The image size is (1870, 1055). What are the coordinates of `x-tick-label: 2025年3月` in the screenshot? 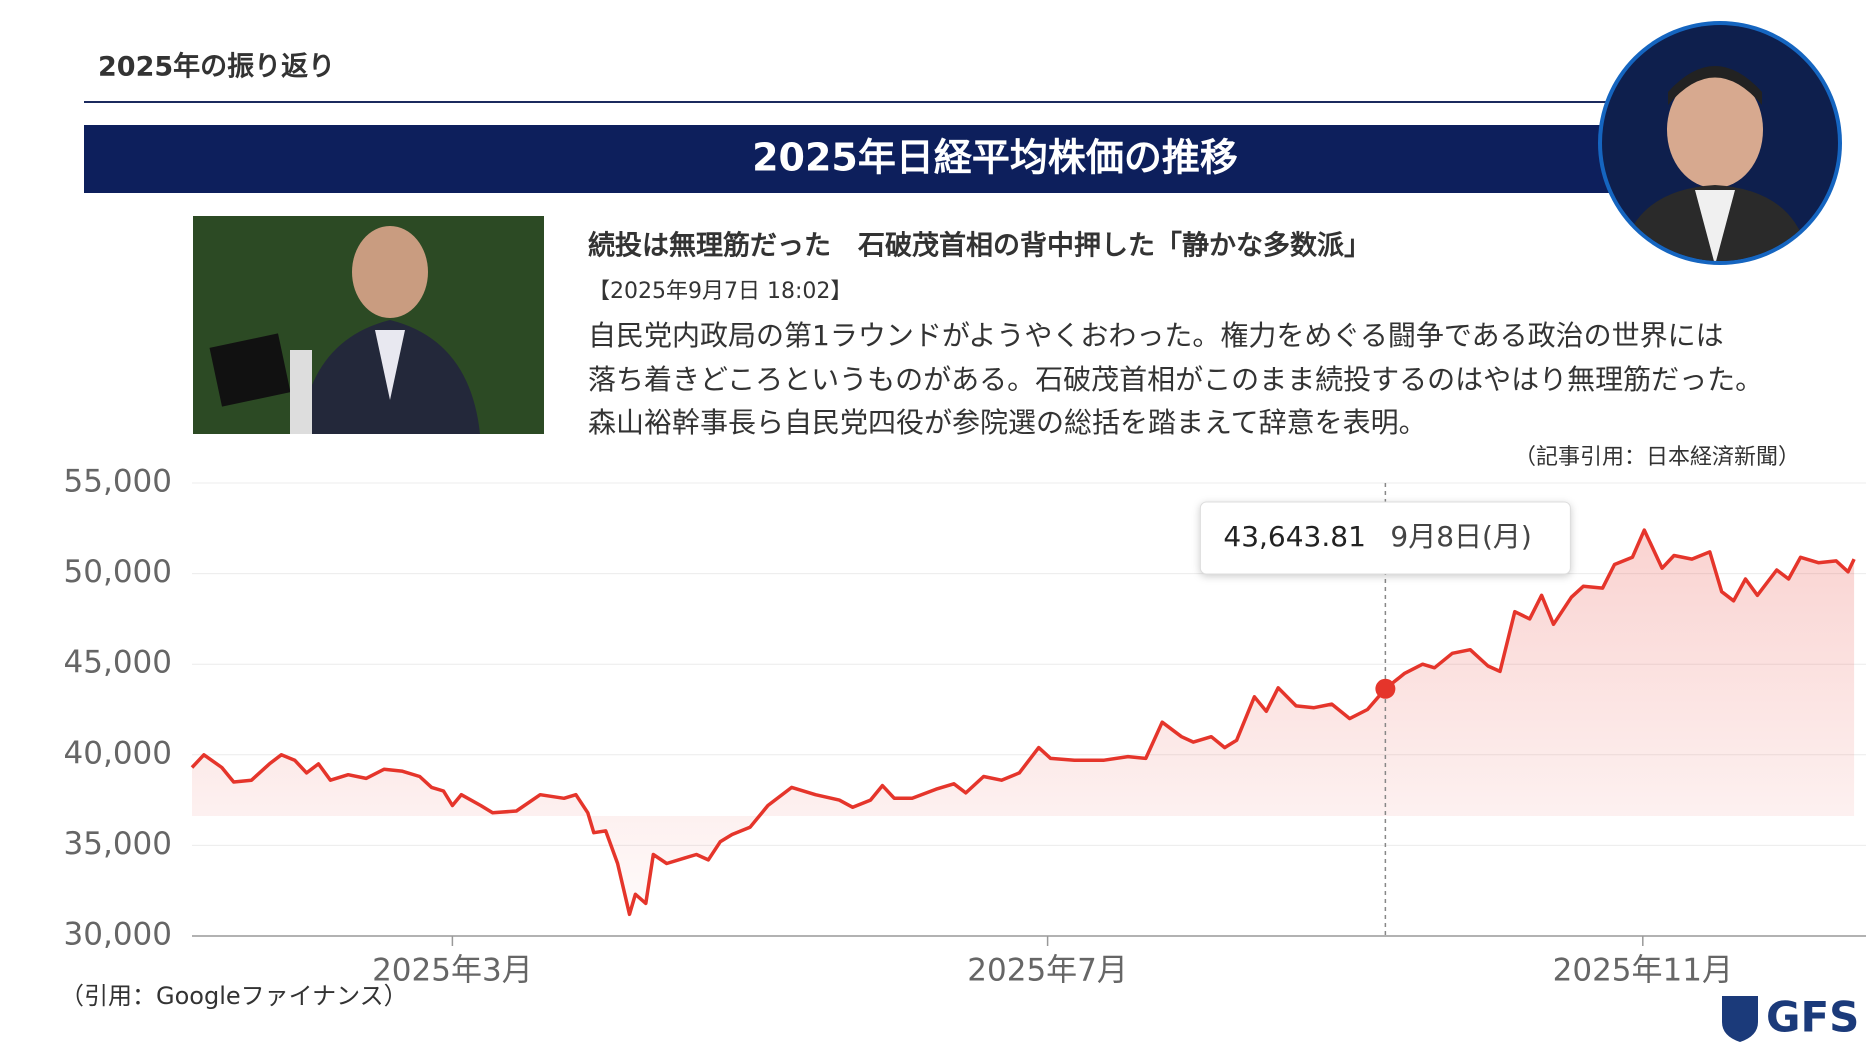 It's located at (452, 971).